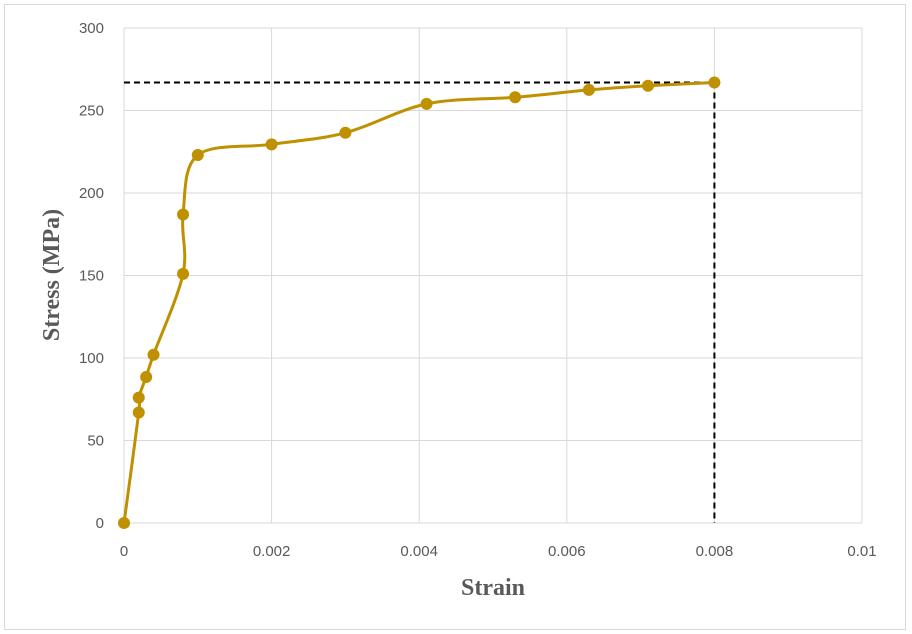 This screenshot has width=912, height=634. What do you see at coordinates (91, 111) in the screenshot?
I see `y-tick-label: 250` at bounding box center [91, 111].